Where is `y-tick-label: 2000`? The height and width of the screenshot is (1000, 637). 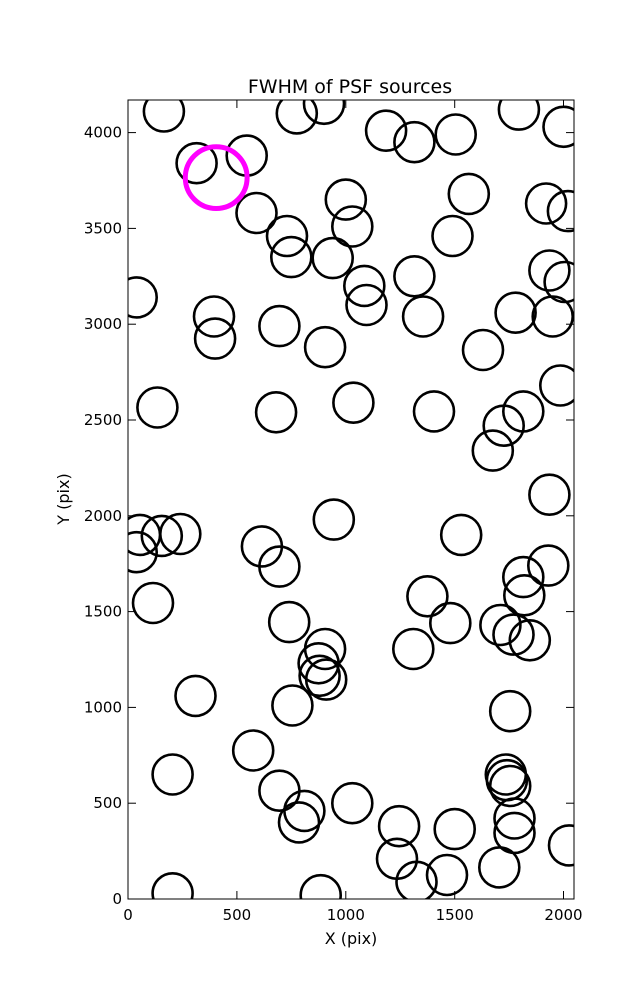 y-tick-label: 2000 is located at coordinates (103, 516).